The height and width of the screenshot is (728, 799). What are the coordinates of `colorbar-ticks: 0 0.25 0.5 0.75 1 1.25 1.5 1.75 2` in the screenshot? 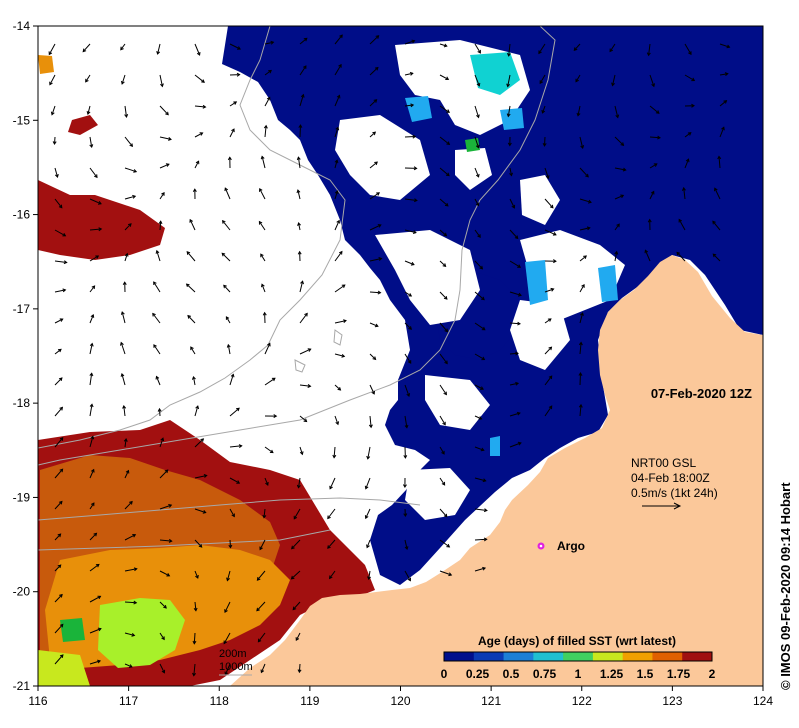 It's located at (578, 674).